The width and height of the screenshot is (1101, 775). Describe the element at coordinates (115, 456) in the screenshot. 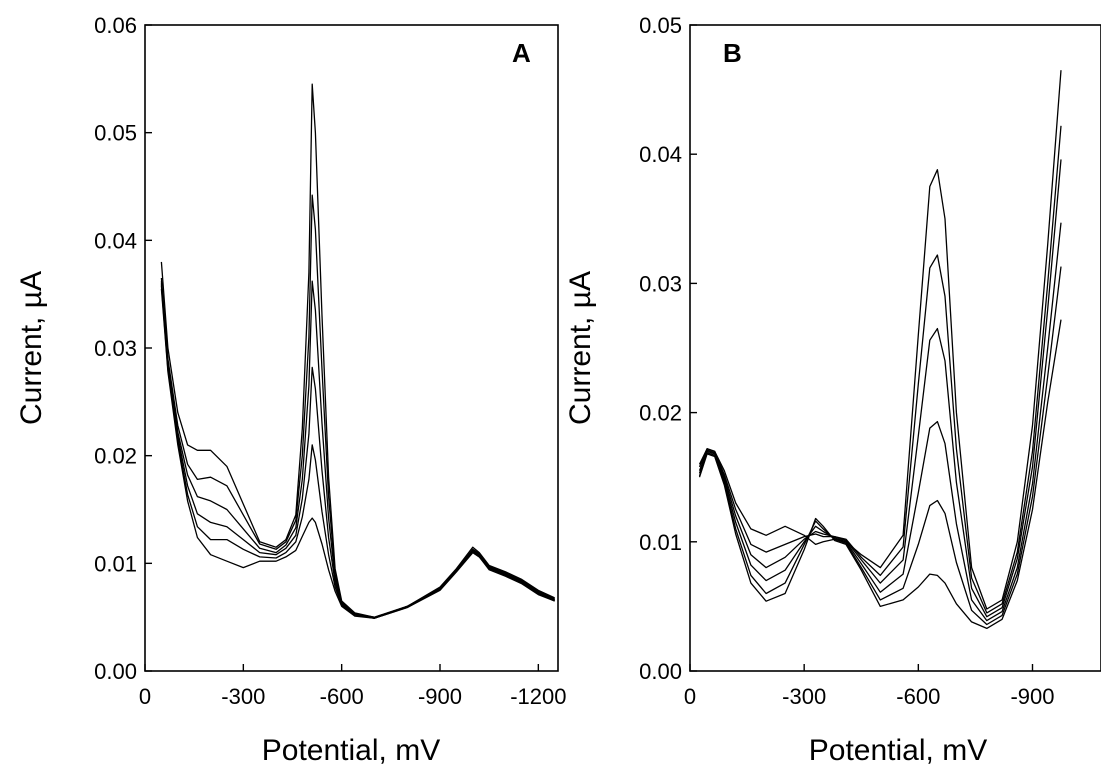

I see `y-tick-label-a: 0.02` at that location.